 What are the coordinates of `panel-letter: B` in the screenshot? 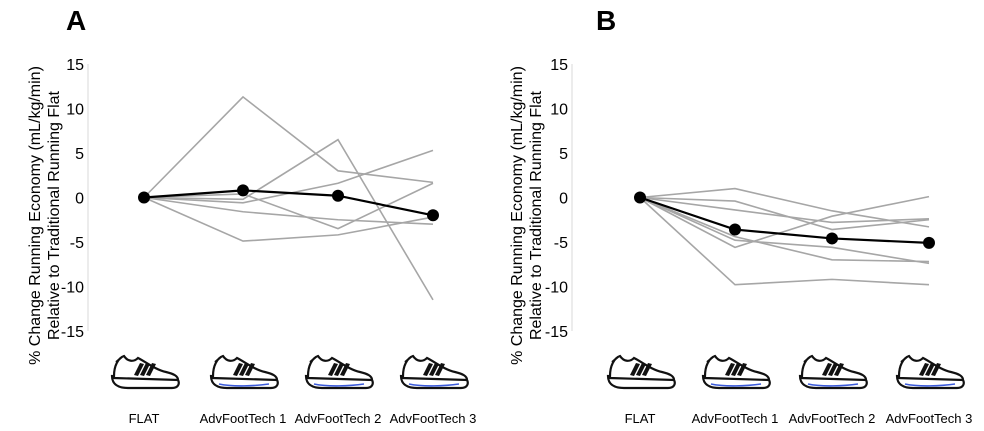 It's located at (606, 20).